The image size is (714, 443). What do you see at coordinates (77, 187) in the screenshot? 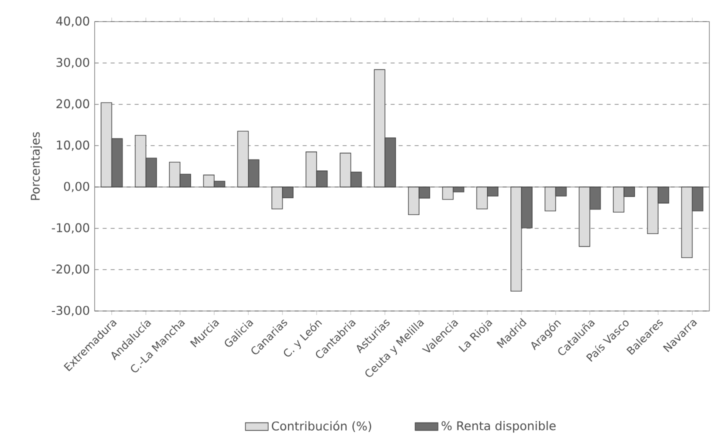
I see `y-tick-label: 0,00` at bounding box center [77, 187].